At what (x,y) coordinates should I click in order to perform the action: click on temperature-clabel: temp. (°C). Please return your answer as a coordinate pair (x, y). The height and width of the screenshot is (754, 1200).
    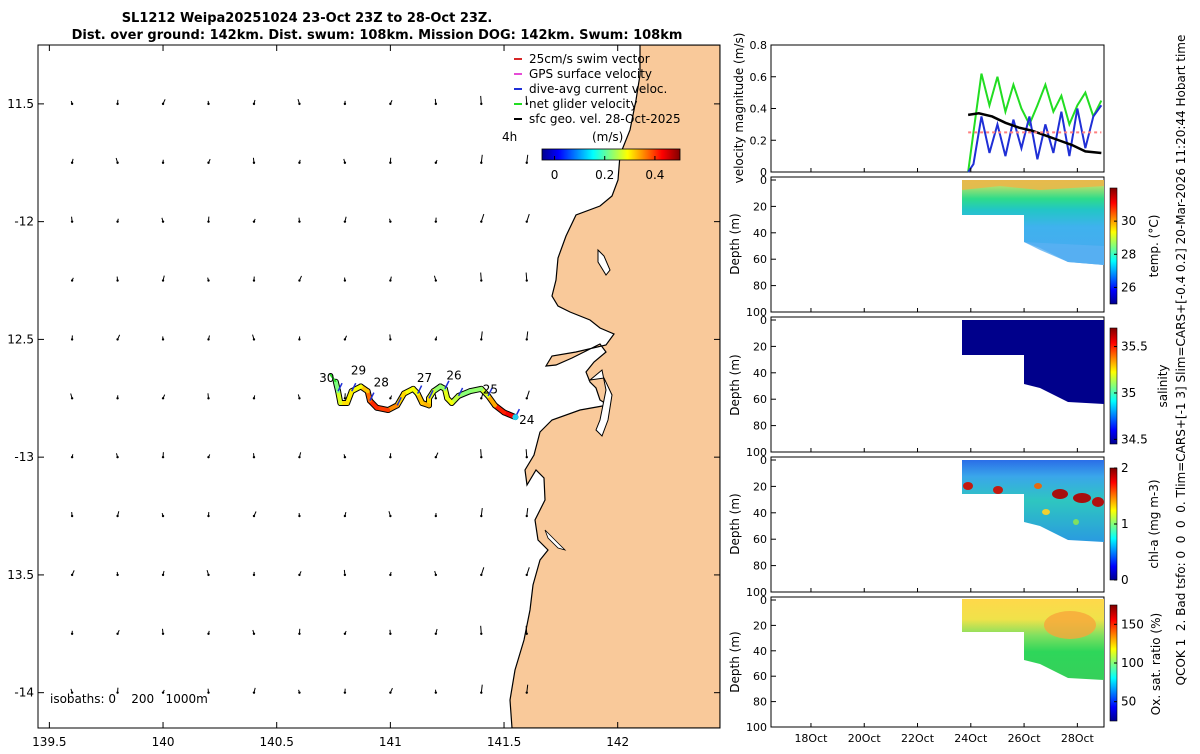
    Looking at the image, I should click on (1154, 246).